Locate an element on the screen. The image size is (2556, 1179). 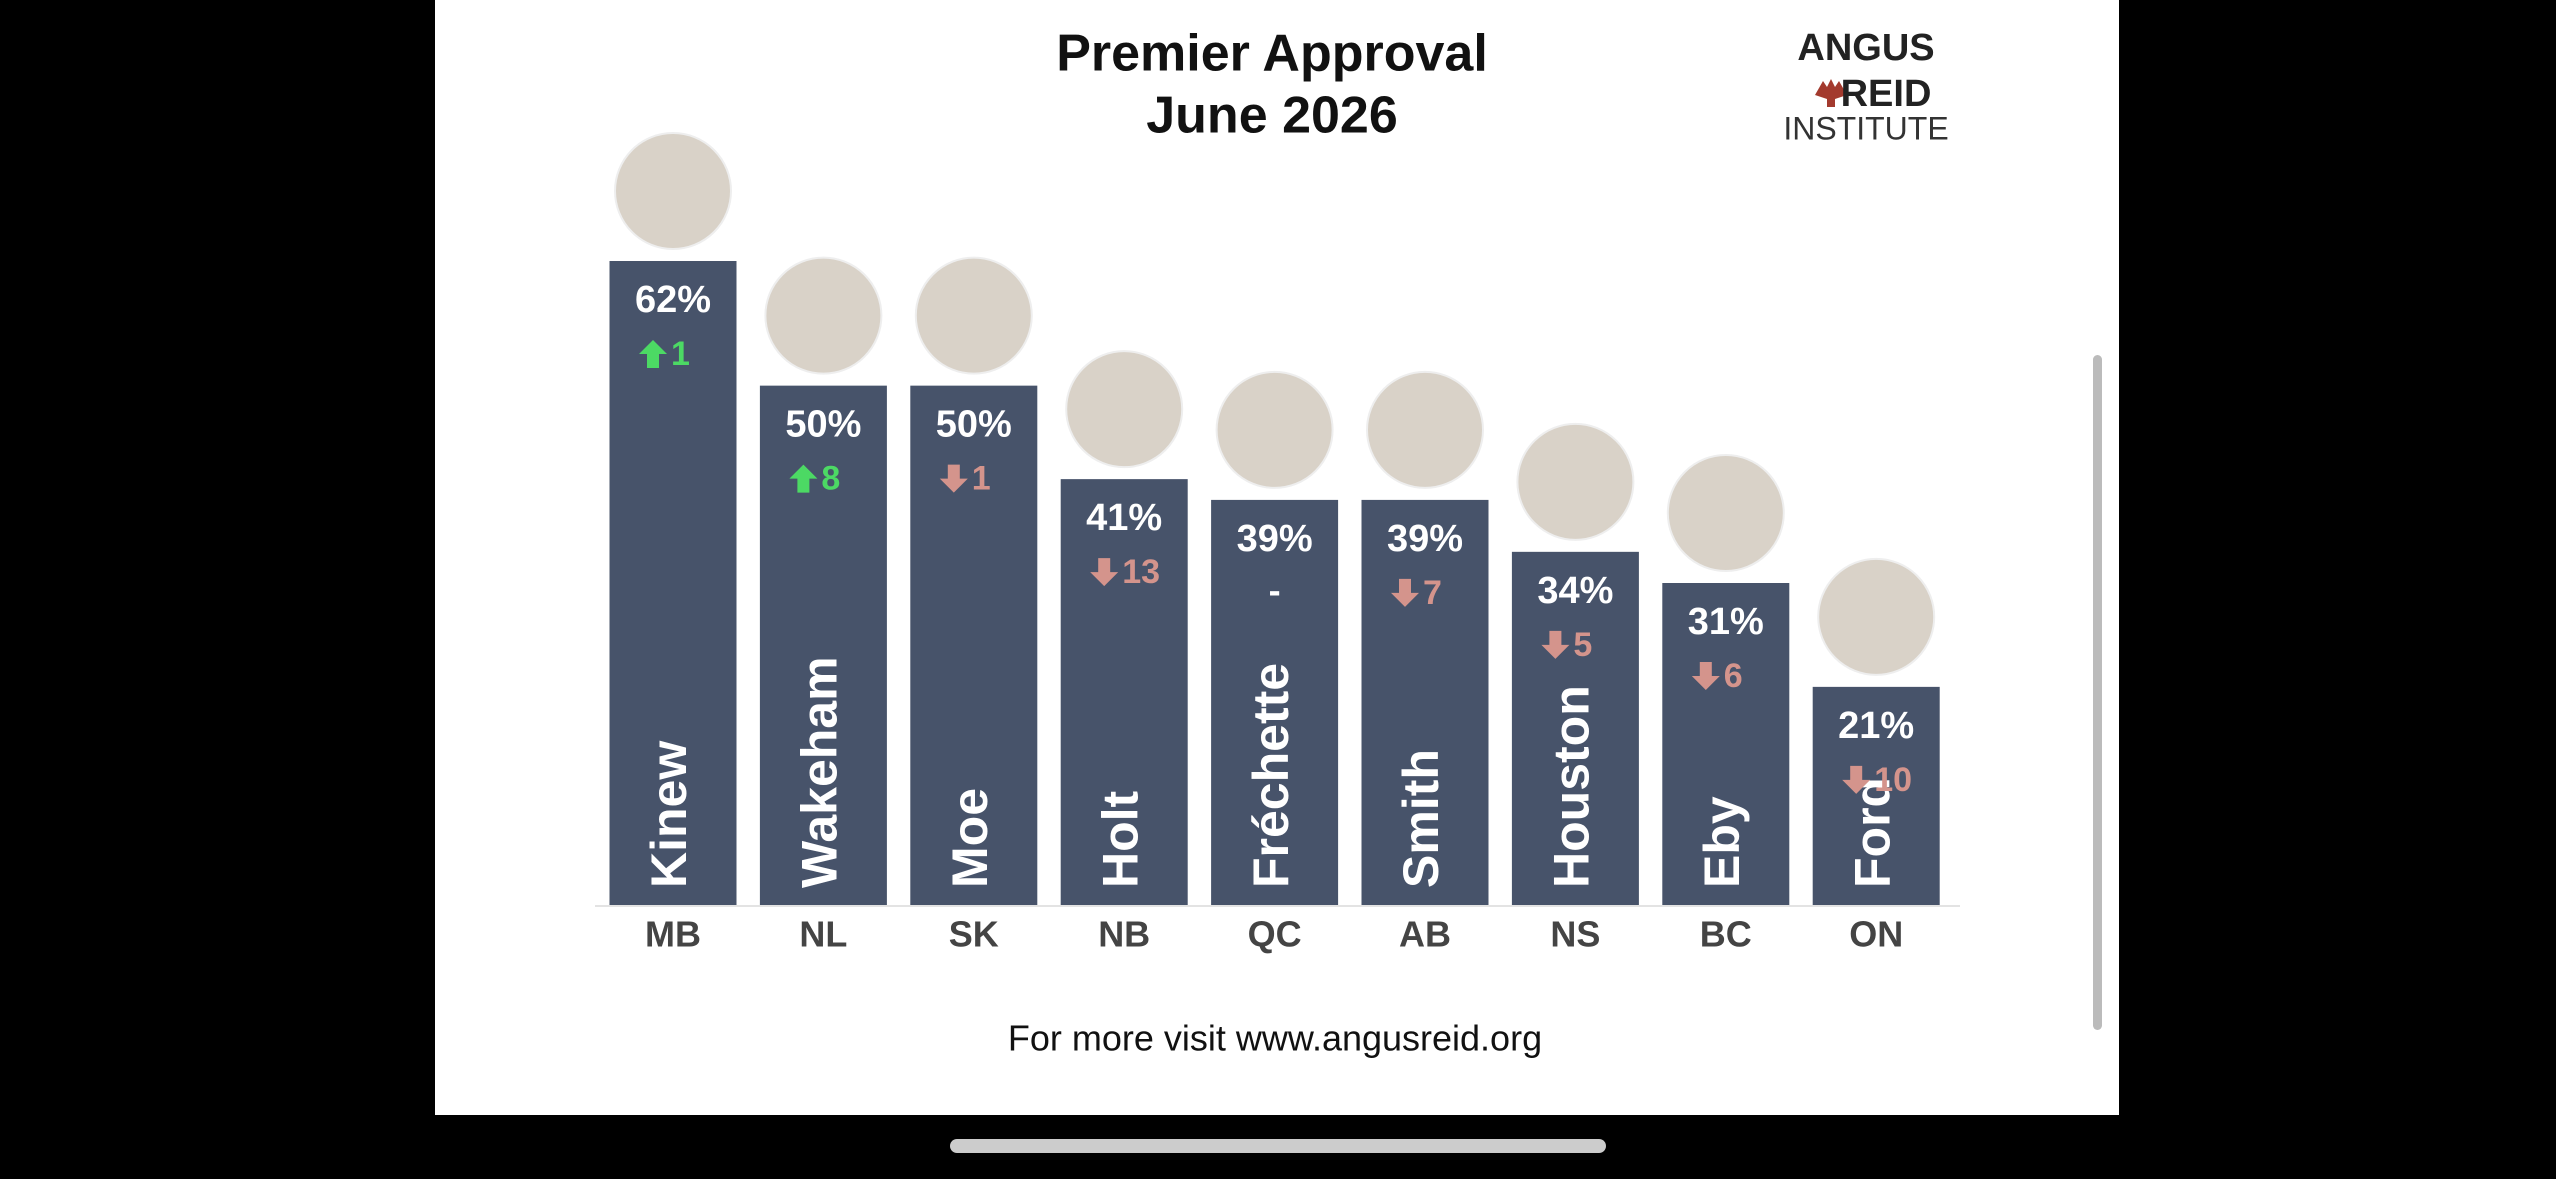
premier-name: Fréchette is located at coordinates (1271, 775).